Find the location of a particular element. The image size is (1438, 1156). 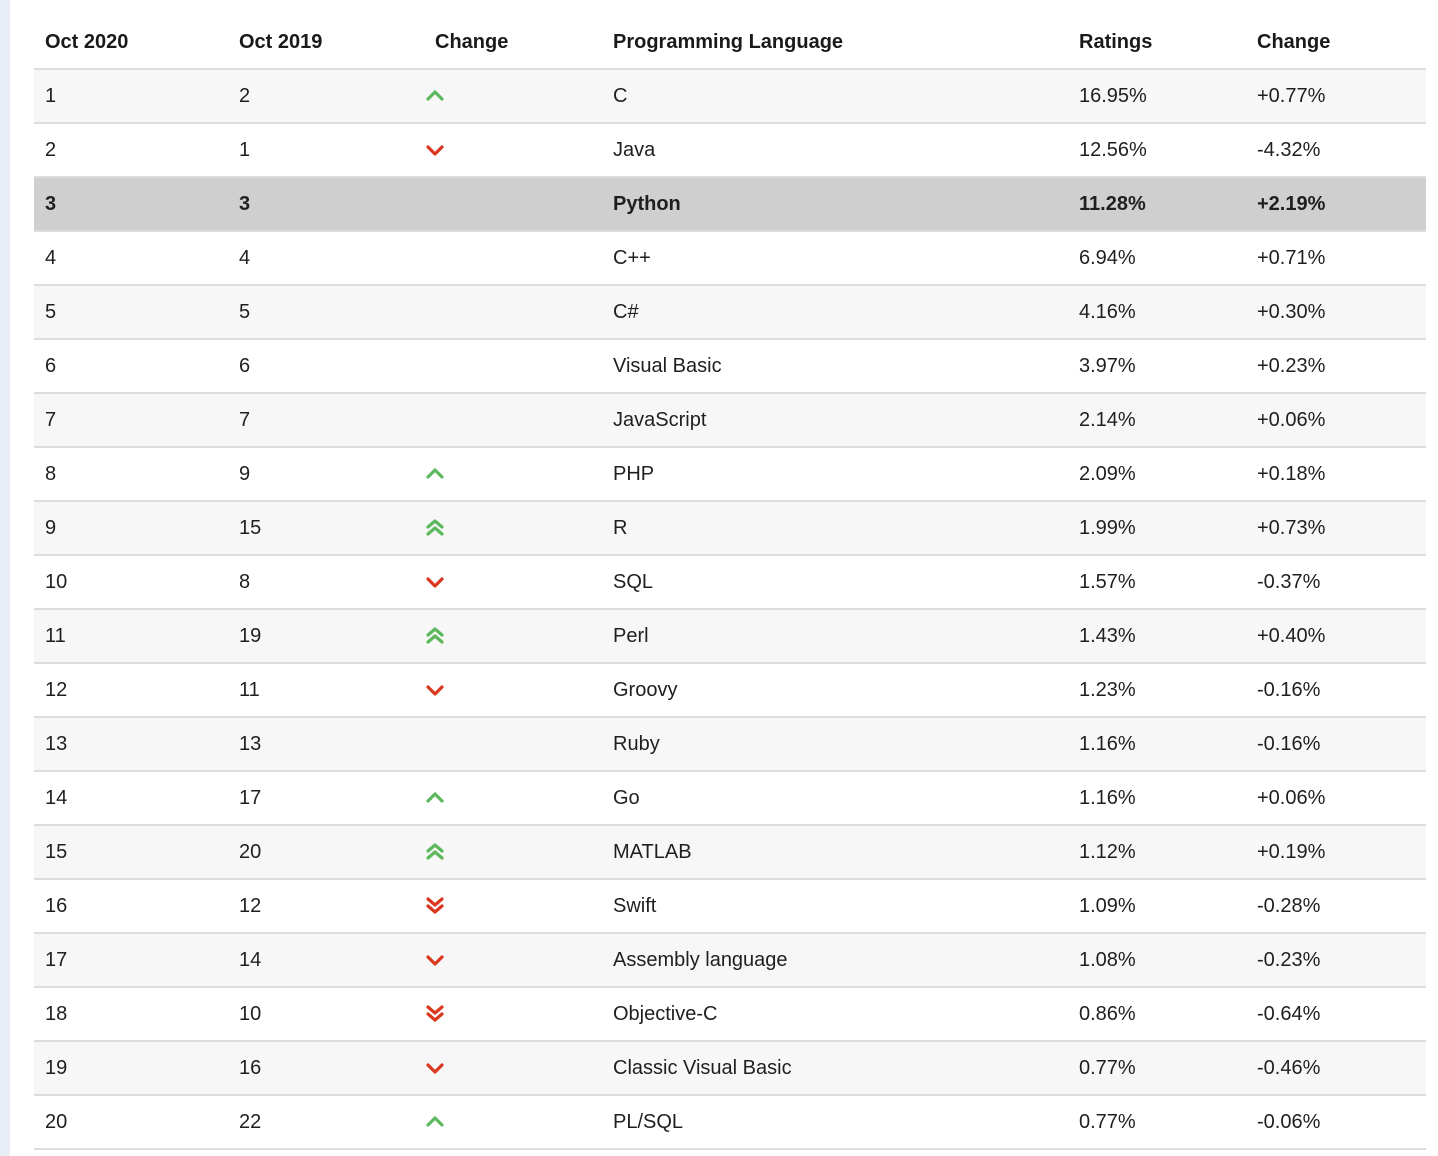

rank-oct-2019: 12 is located at coordinates (326, 906).